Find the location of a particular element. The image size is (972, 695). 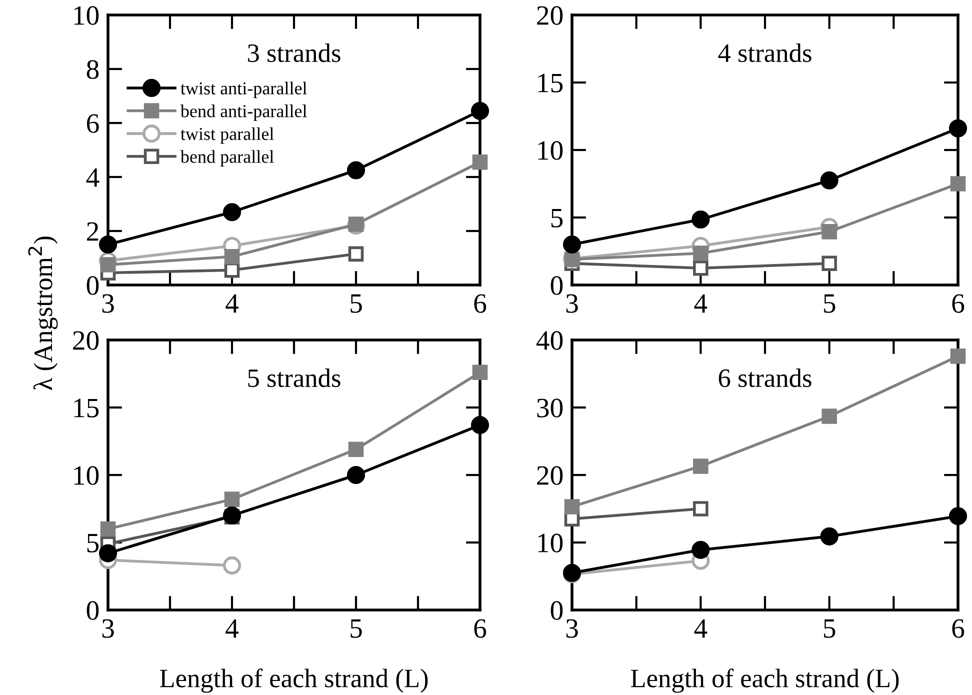

annotation: 4 strands is located at coordinates (765, 53).